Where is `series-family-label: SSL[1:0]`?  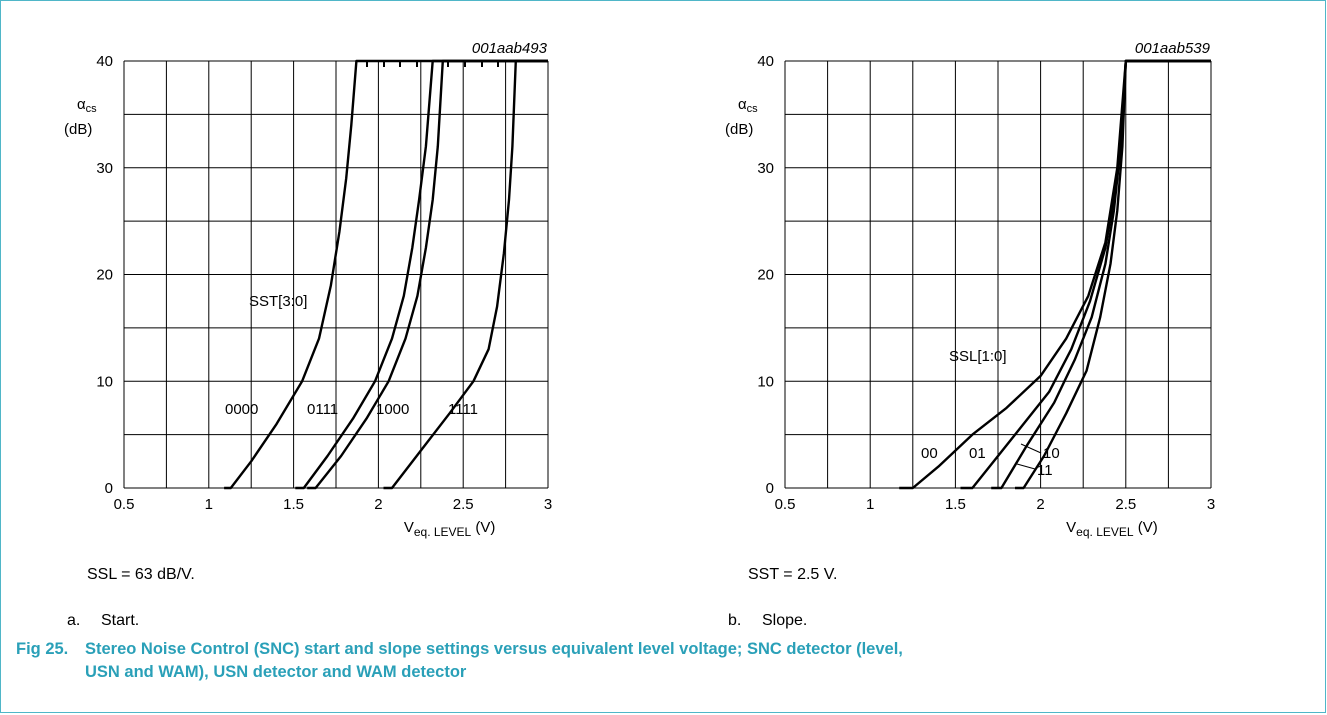
series-family-label: SSL[1:0] is located at coordinates (978, 356).